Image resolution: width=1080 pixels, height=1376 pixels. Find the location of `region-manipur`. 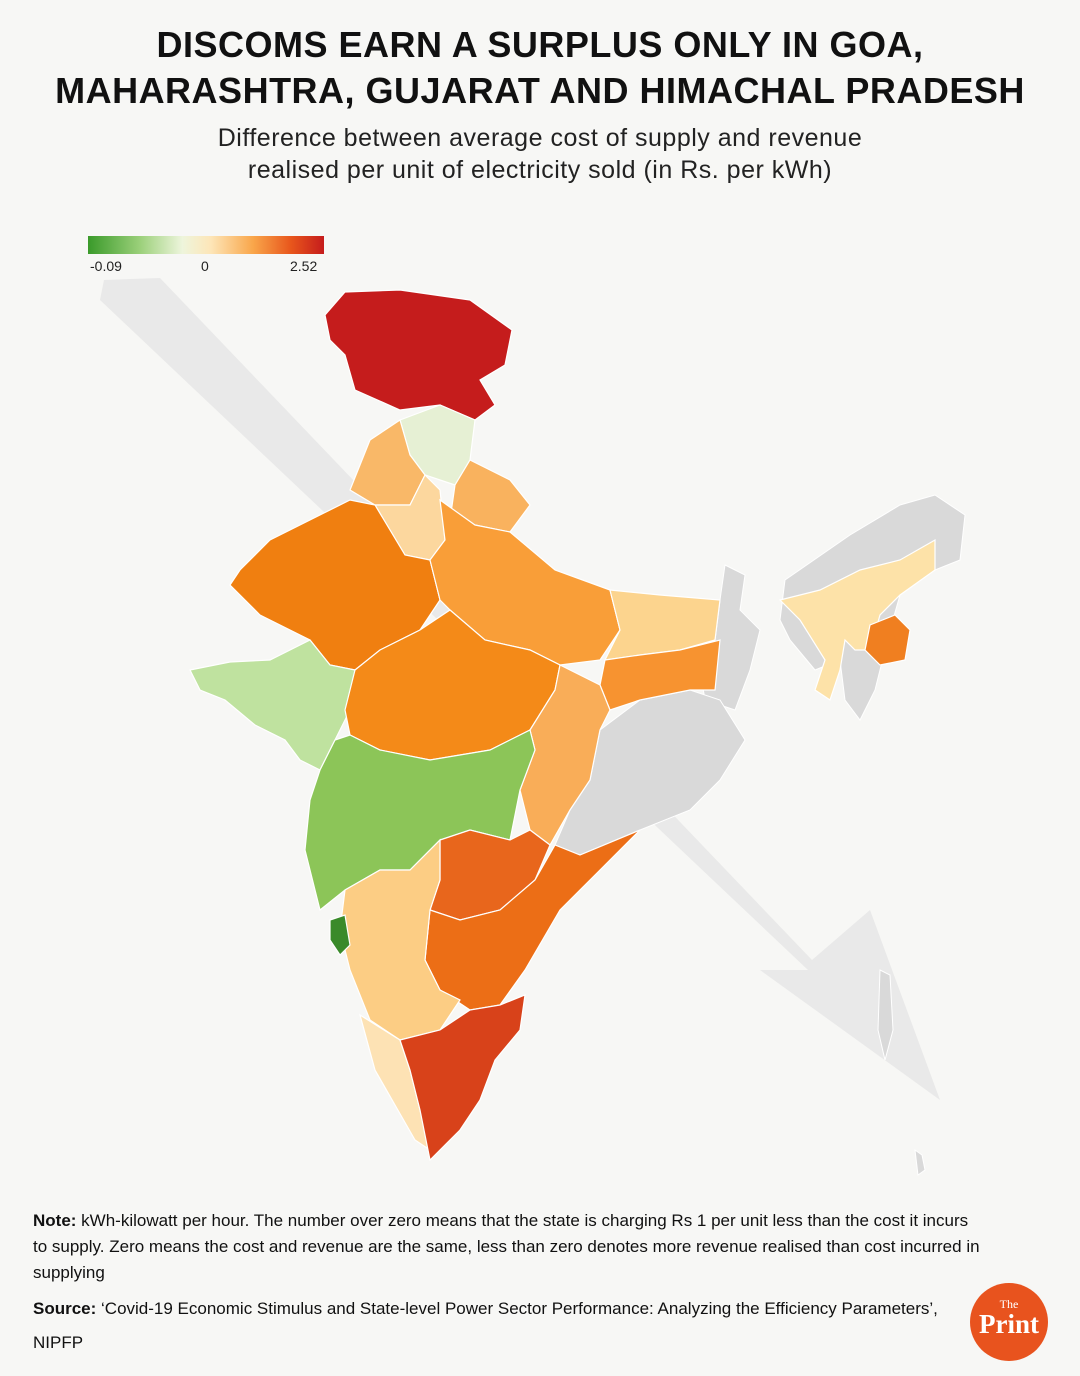

region-manipur is located at coordinates (887, 640).